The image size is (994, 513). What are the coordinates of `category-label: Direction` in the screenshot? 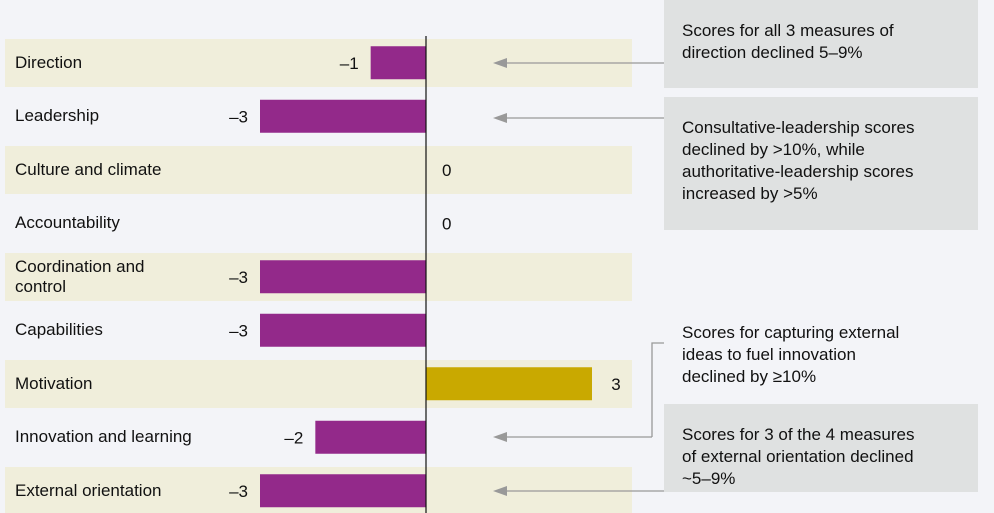 It's located at (49, 62).